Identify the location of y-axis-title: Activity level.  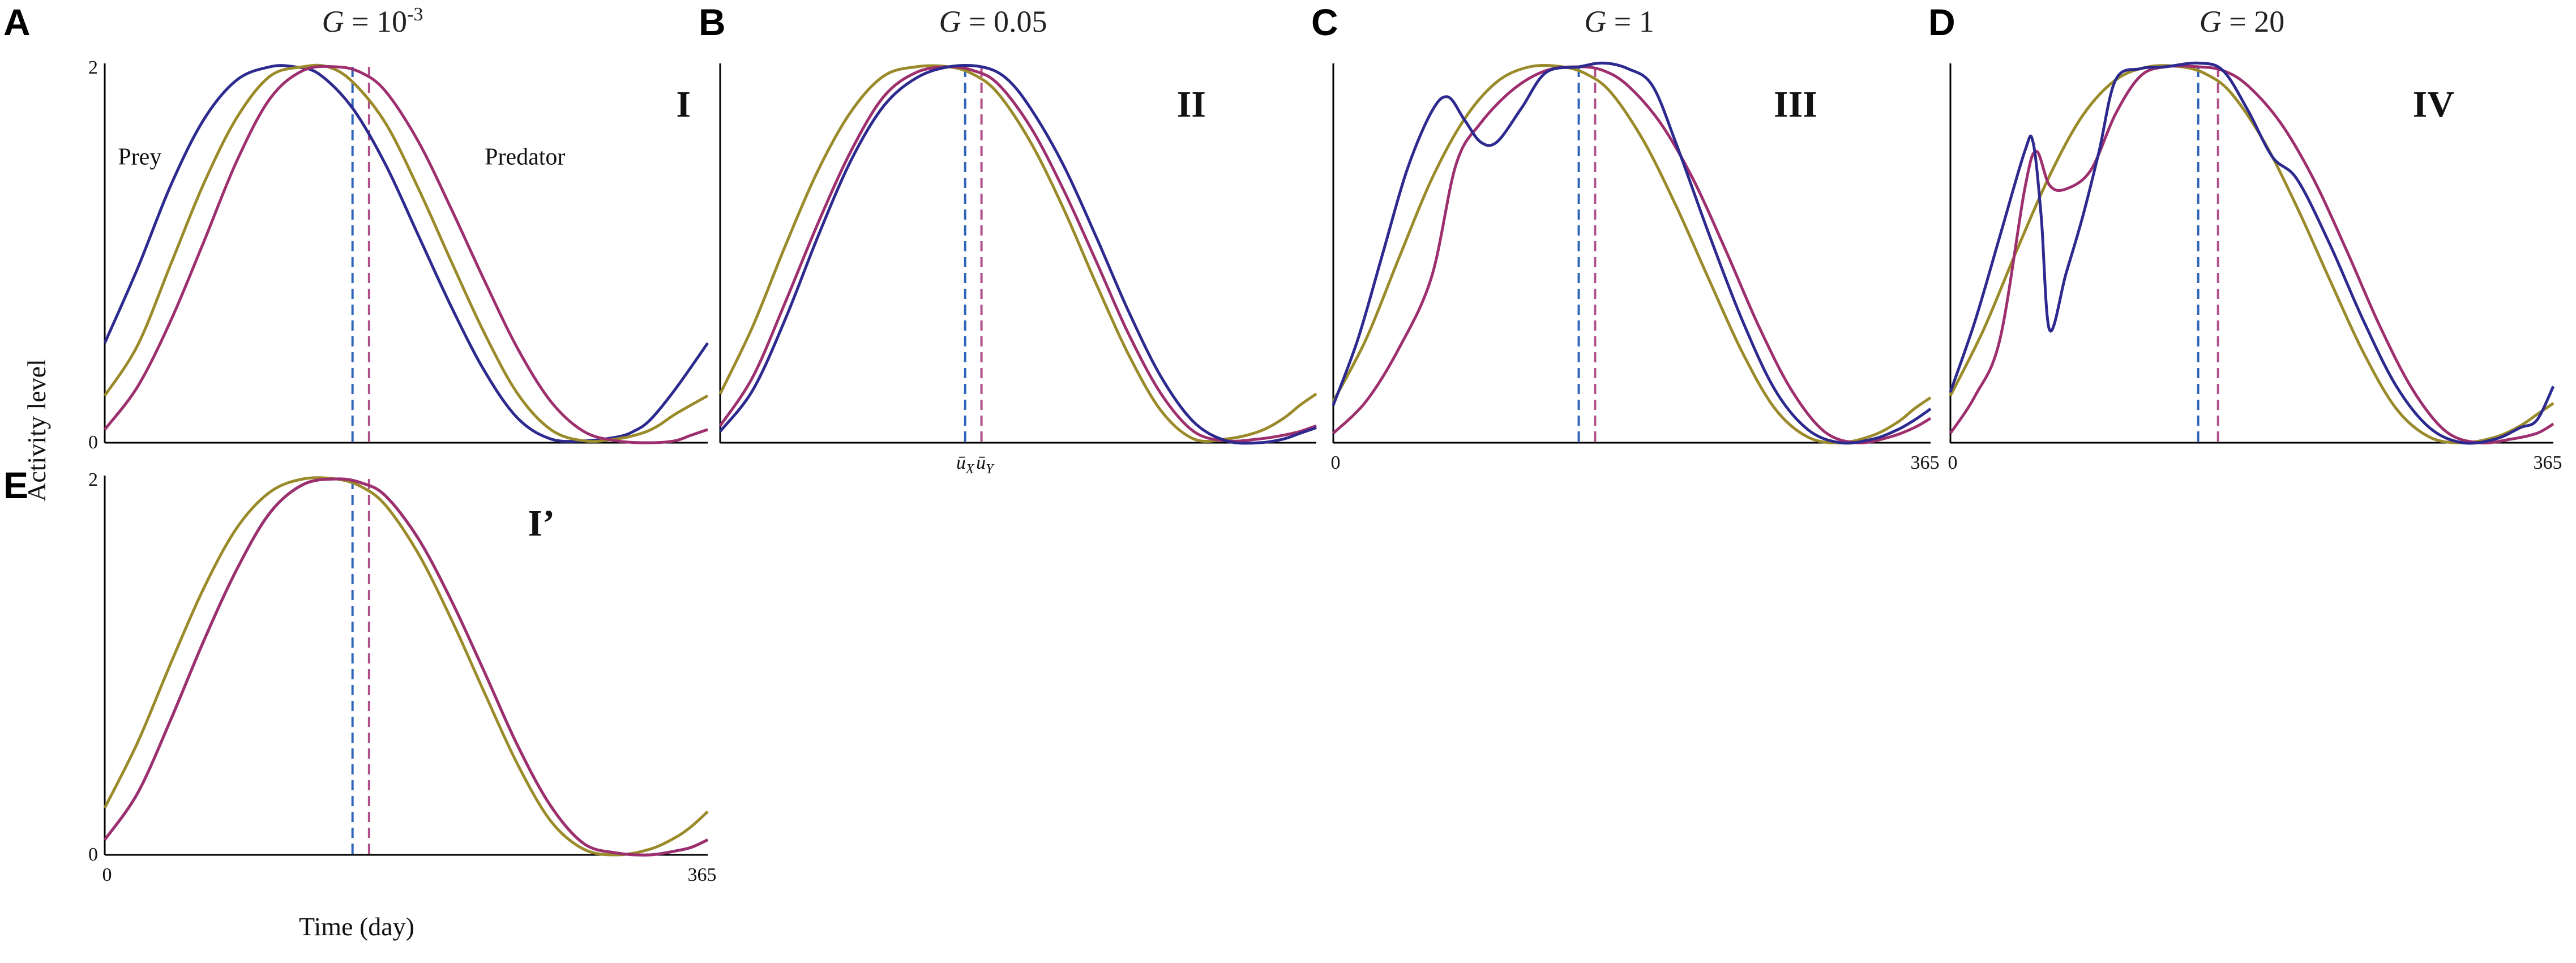
(36, 431).